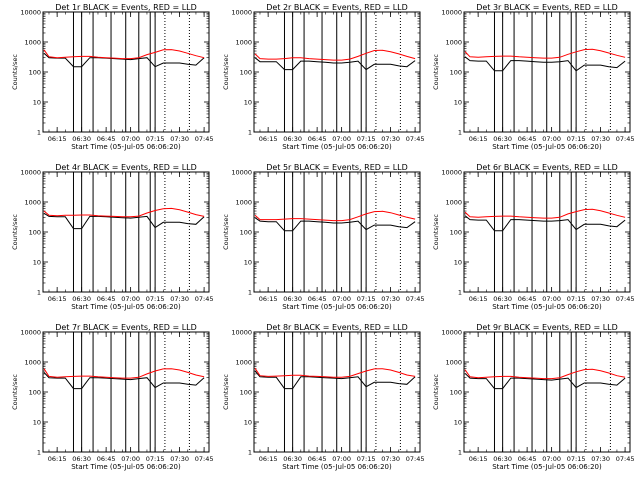  I want to click on plot-title: Det 6r BLACK = Events, RED = LLD, so click(547, 167).